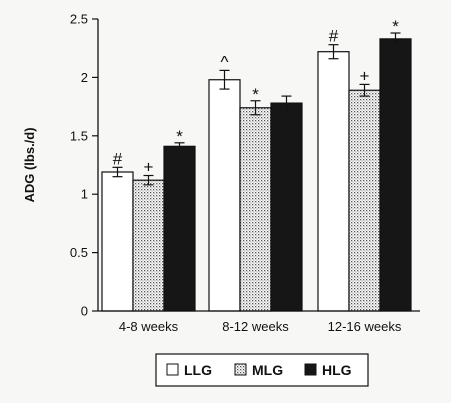  What do you see at coordinates (310, 369) in the screenshot?
I see `legend-swatch-hlg` at bounding box center [310, 369].